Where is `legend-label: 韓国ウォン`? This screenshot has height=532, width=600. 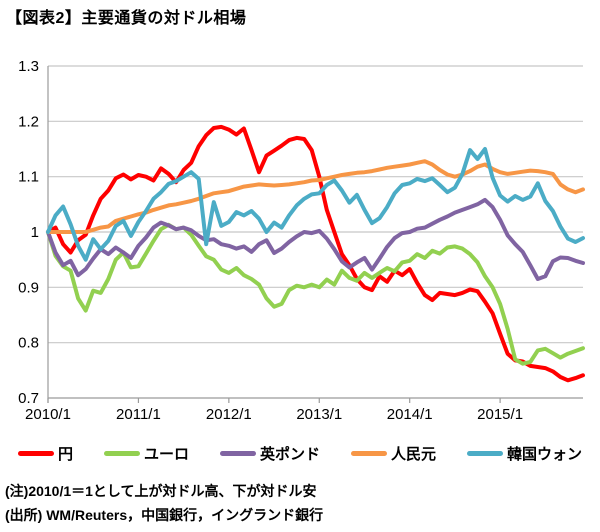
legend-label: 韓国ウォン is located at coordinates (544, 454).